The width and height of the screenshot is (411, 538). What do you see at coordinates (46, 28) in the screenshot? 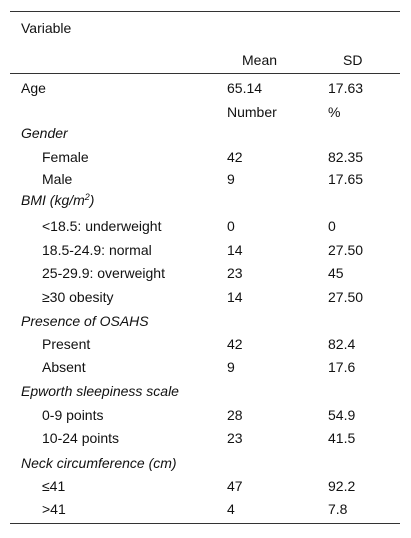
I see `header-variable: Variable` at bounding box center [46, 28].